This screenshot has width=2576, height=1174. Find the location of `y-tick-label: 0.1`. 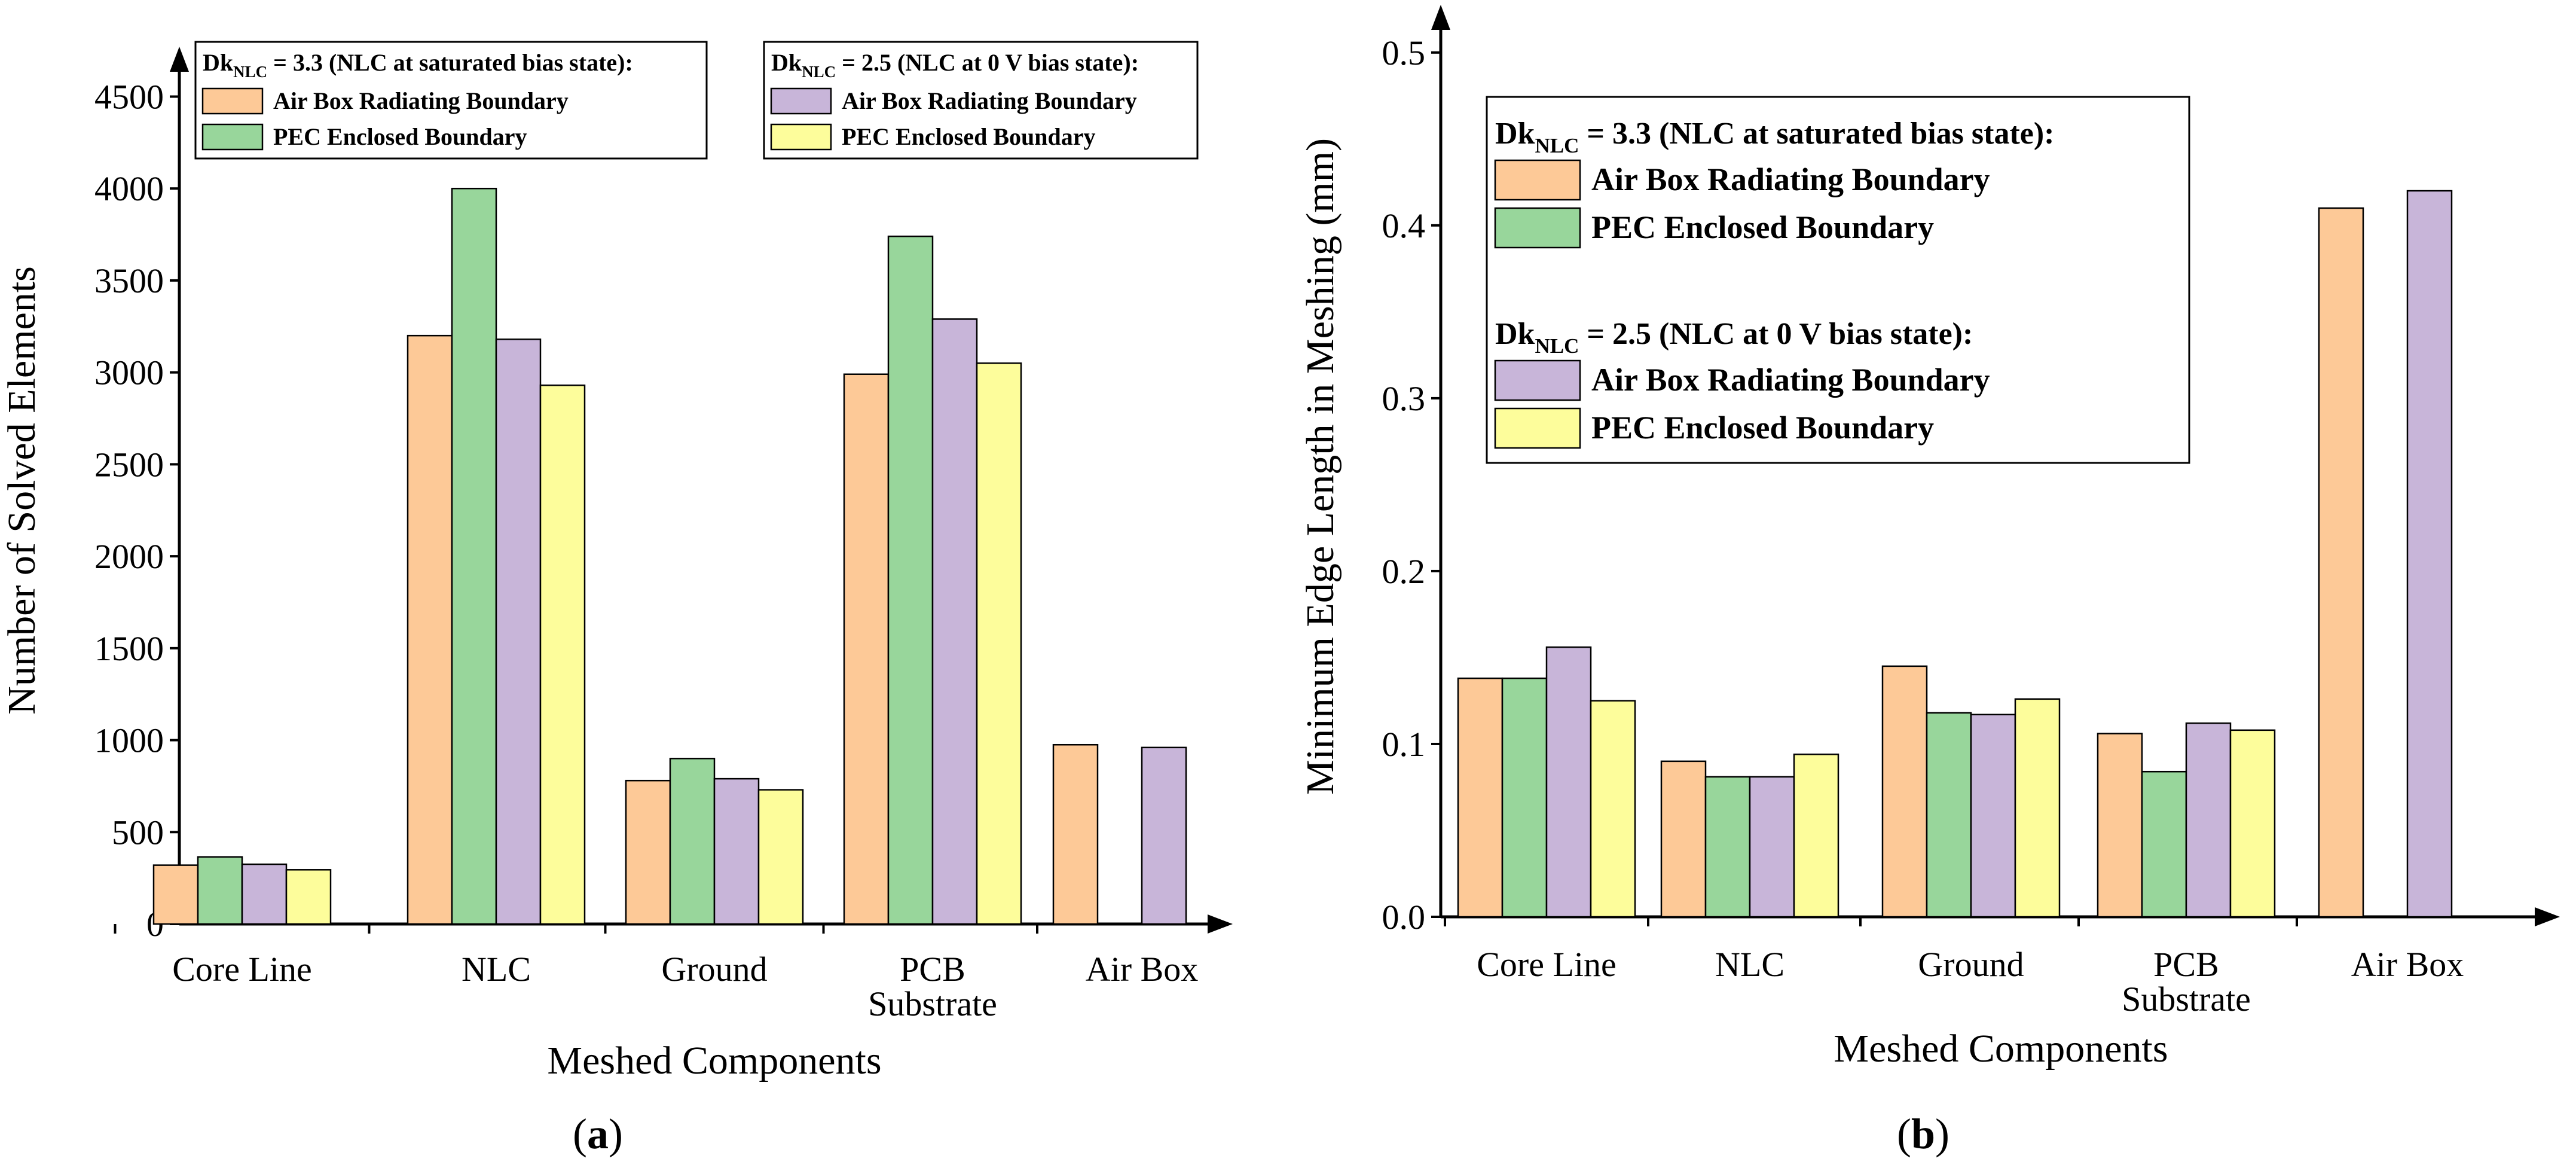

y-tick-label: 0.1 is located at coordinates (1404, 744).